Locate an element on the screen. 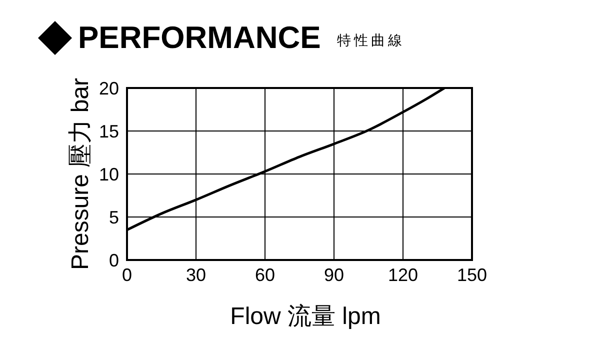 The height and width of the screenshot is (350, 600). y-tick-label: 15 is located at coordinates (108, 131).